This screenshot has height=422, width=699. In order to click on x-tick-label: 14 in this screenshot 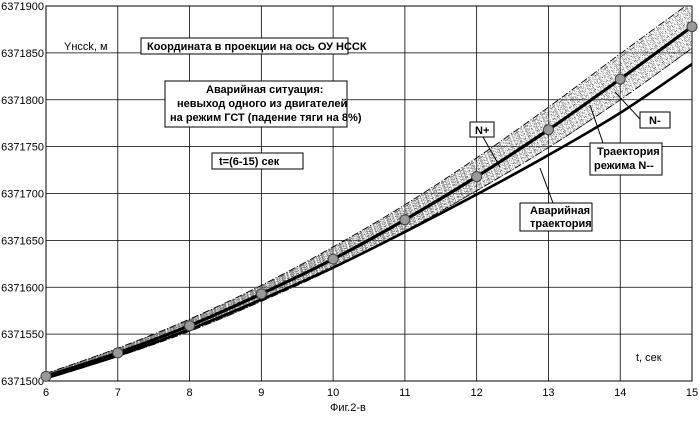, I will do `click(620, 393)`.